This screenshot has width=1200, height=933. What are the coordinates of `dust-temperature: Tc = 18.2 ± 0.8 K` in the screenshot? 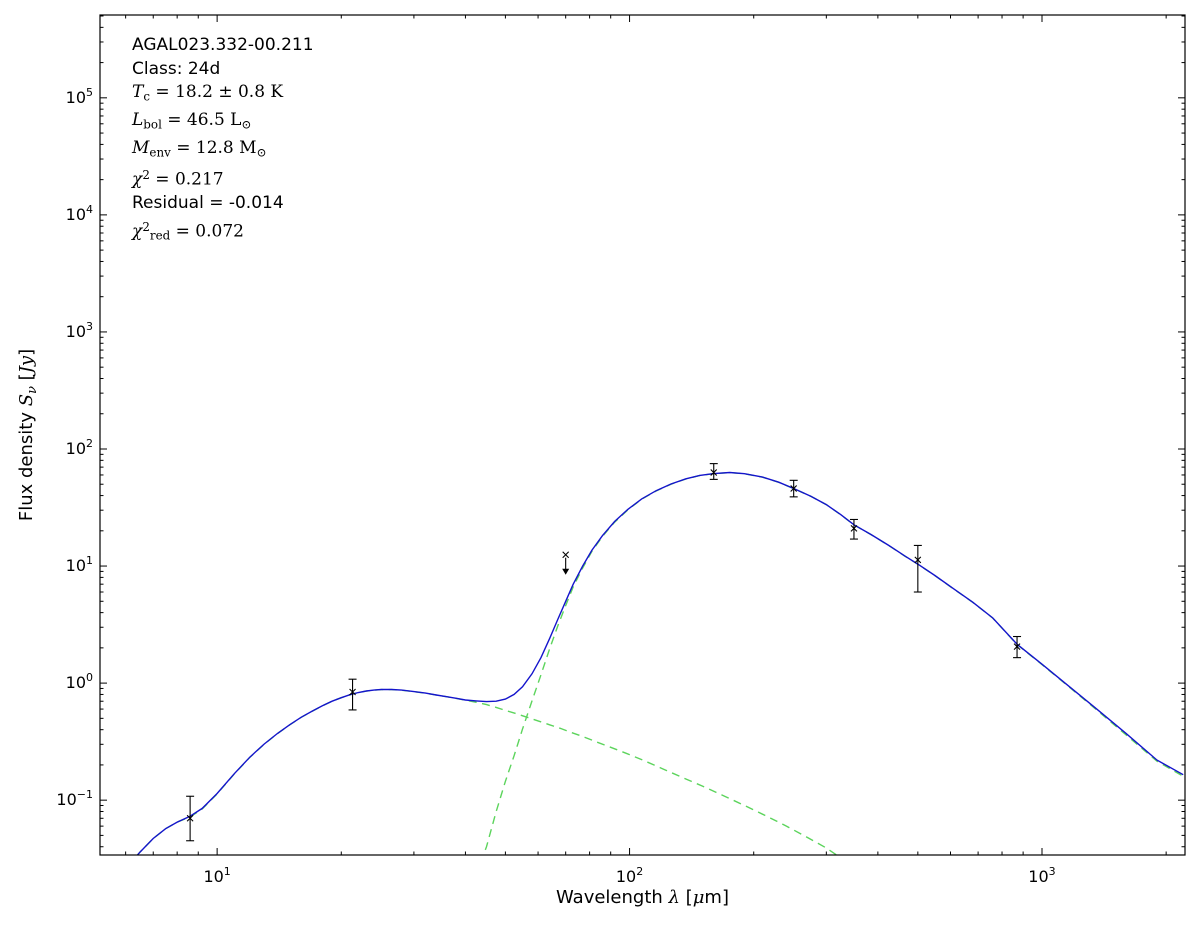 It's located at (208, 93).